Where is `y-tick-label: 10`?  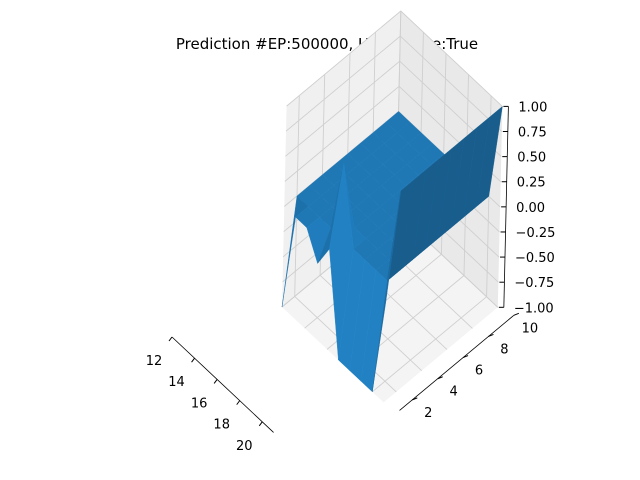 y-tick-label: 10 is located at coordinates (530, 328).